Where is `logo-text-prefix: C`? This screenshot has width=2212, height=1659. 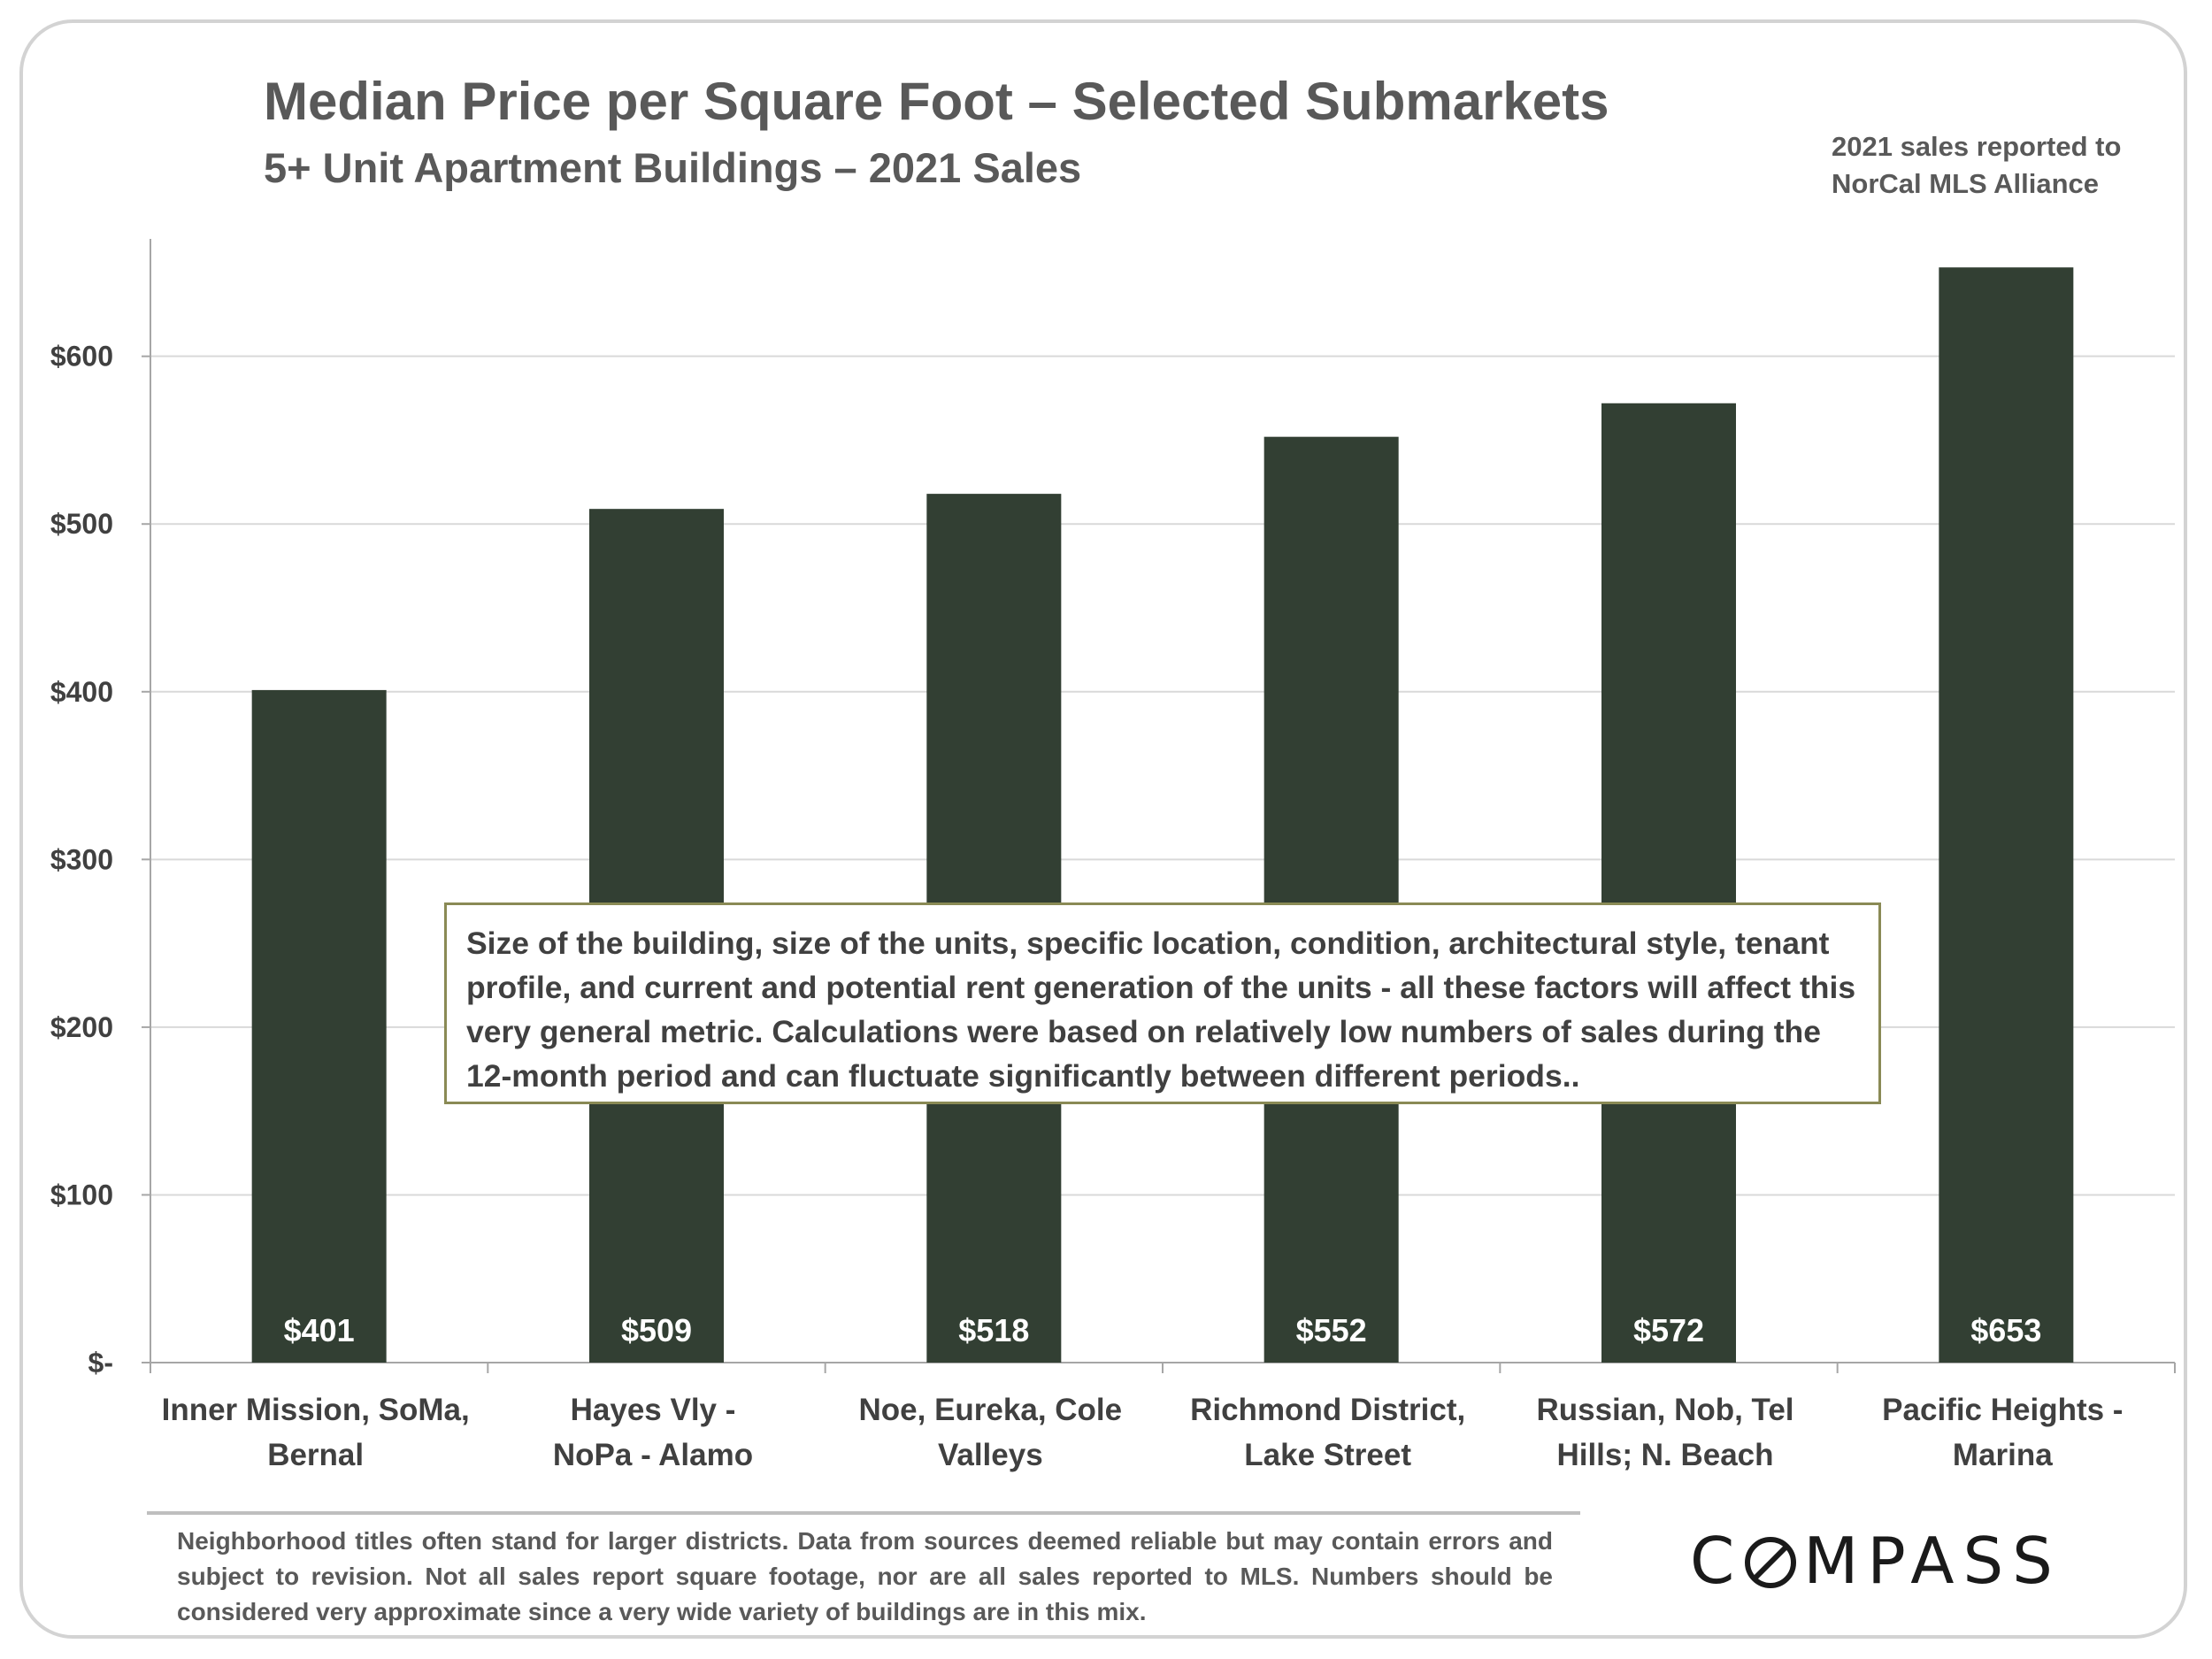
logo-text-prefix: C is located at coordinates (1717, 1561).